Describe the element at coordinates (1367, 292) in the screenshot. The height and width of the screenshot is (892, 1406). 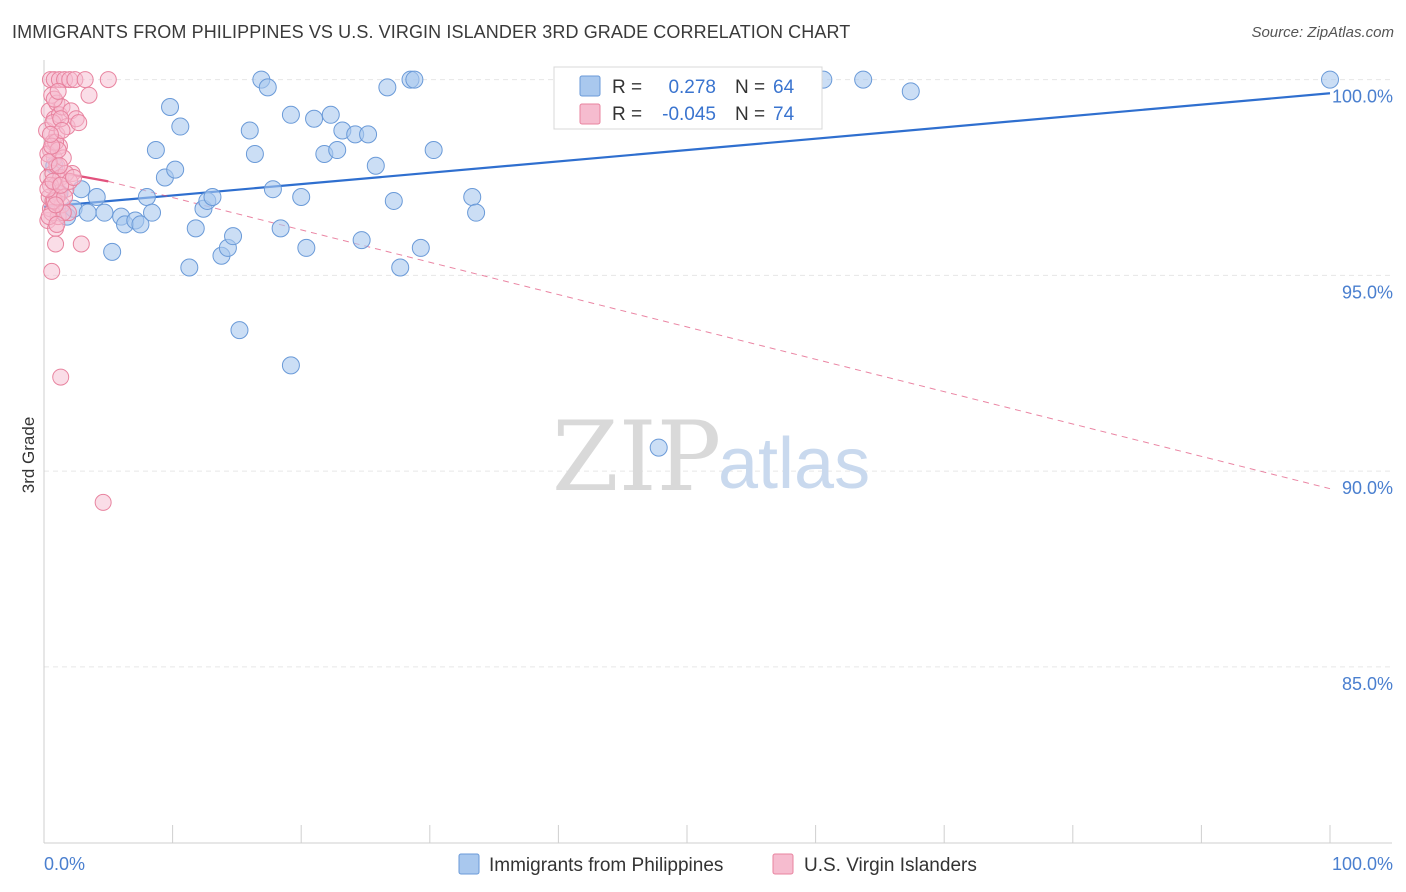
I see `y-tick-label: 95.0%` at that location.